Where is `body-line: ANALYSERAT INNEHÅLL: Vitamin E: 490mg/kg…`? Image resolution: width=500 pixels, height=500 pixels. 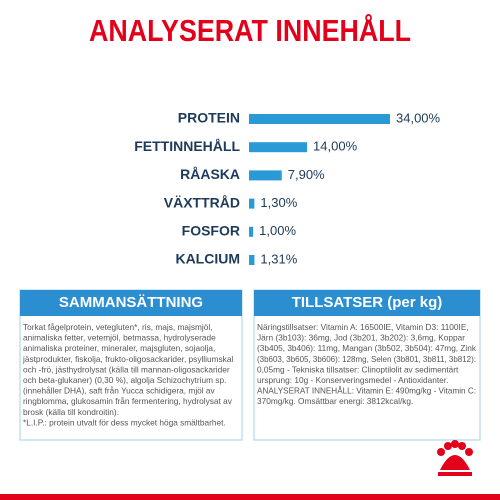 body-line: ANALYSERAT INNEHÅLL: Vitamin E: 490mg/kg… is located at coordinates (366, 391).